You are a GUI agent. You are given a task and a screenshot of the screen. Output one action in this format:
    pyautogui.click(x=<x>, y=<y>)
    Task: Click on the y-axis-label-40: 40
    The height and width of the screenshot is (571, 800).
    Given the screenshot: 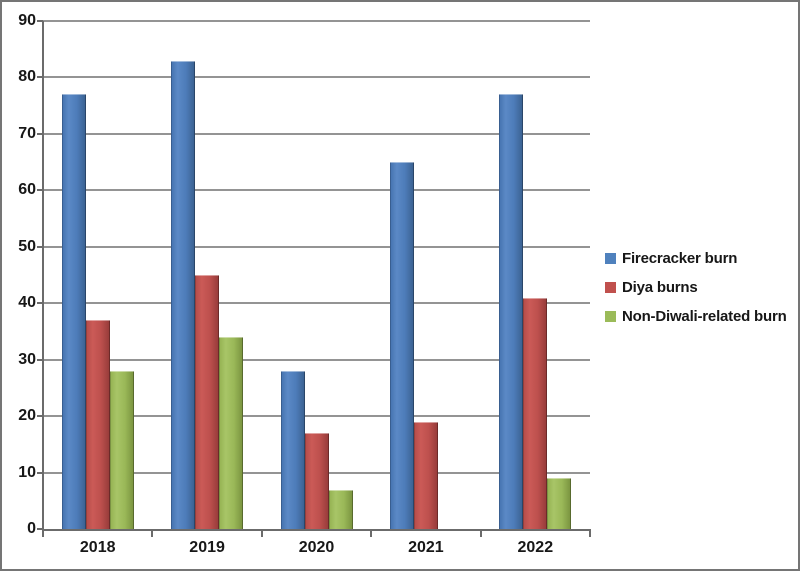 What is the action you would take?
    pyautogui.click(x=27, y=303)
    